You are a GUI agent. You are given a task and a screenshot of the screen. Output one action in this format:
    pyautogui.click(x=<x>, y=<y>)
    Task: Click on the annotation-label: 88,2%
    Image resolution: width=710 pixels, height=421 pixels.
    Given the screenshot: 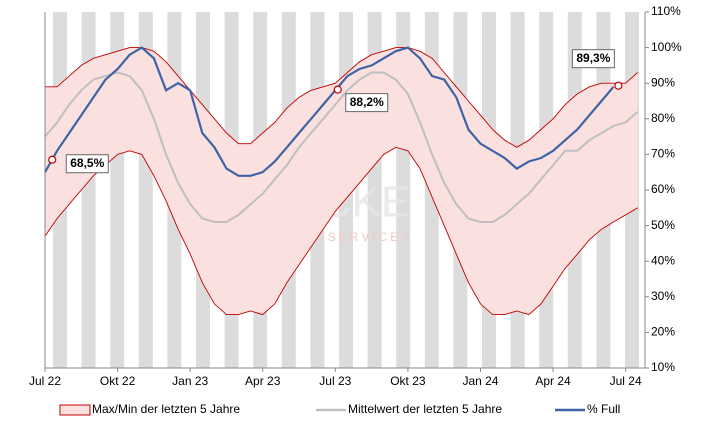 What is the action you would take?
    pyautogui.click(x=367, y=102)
    